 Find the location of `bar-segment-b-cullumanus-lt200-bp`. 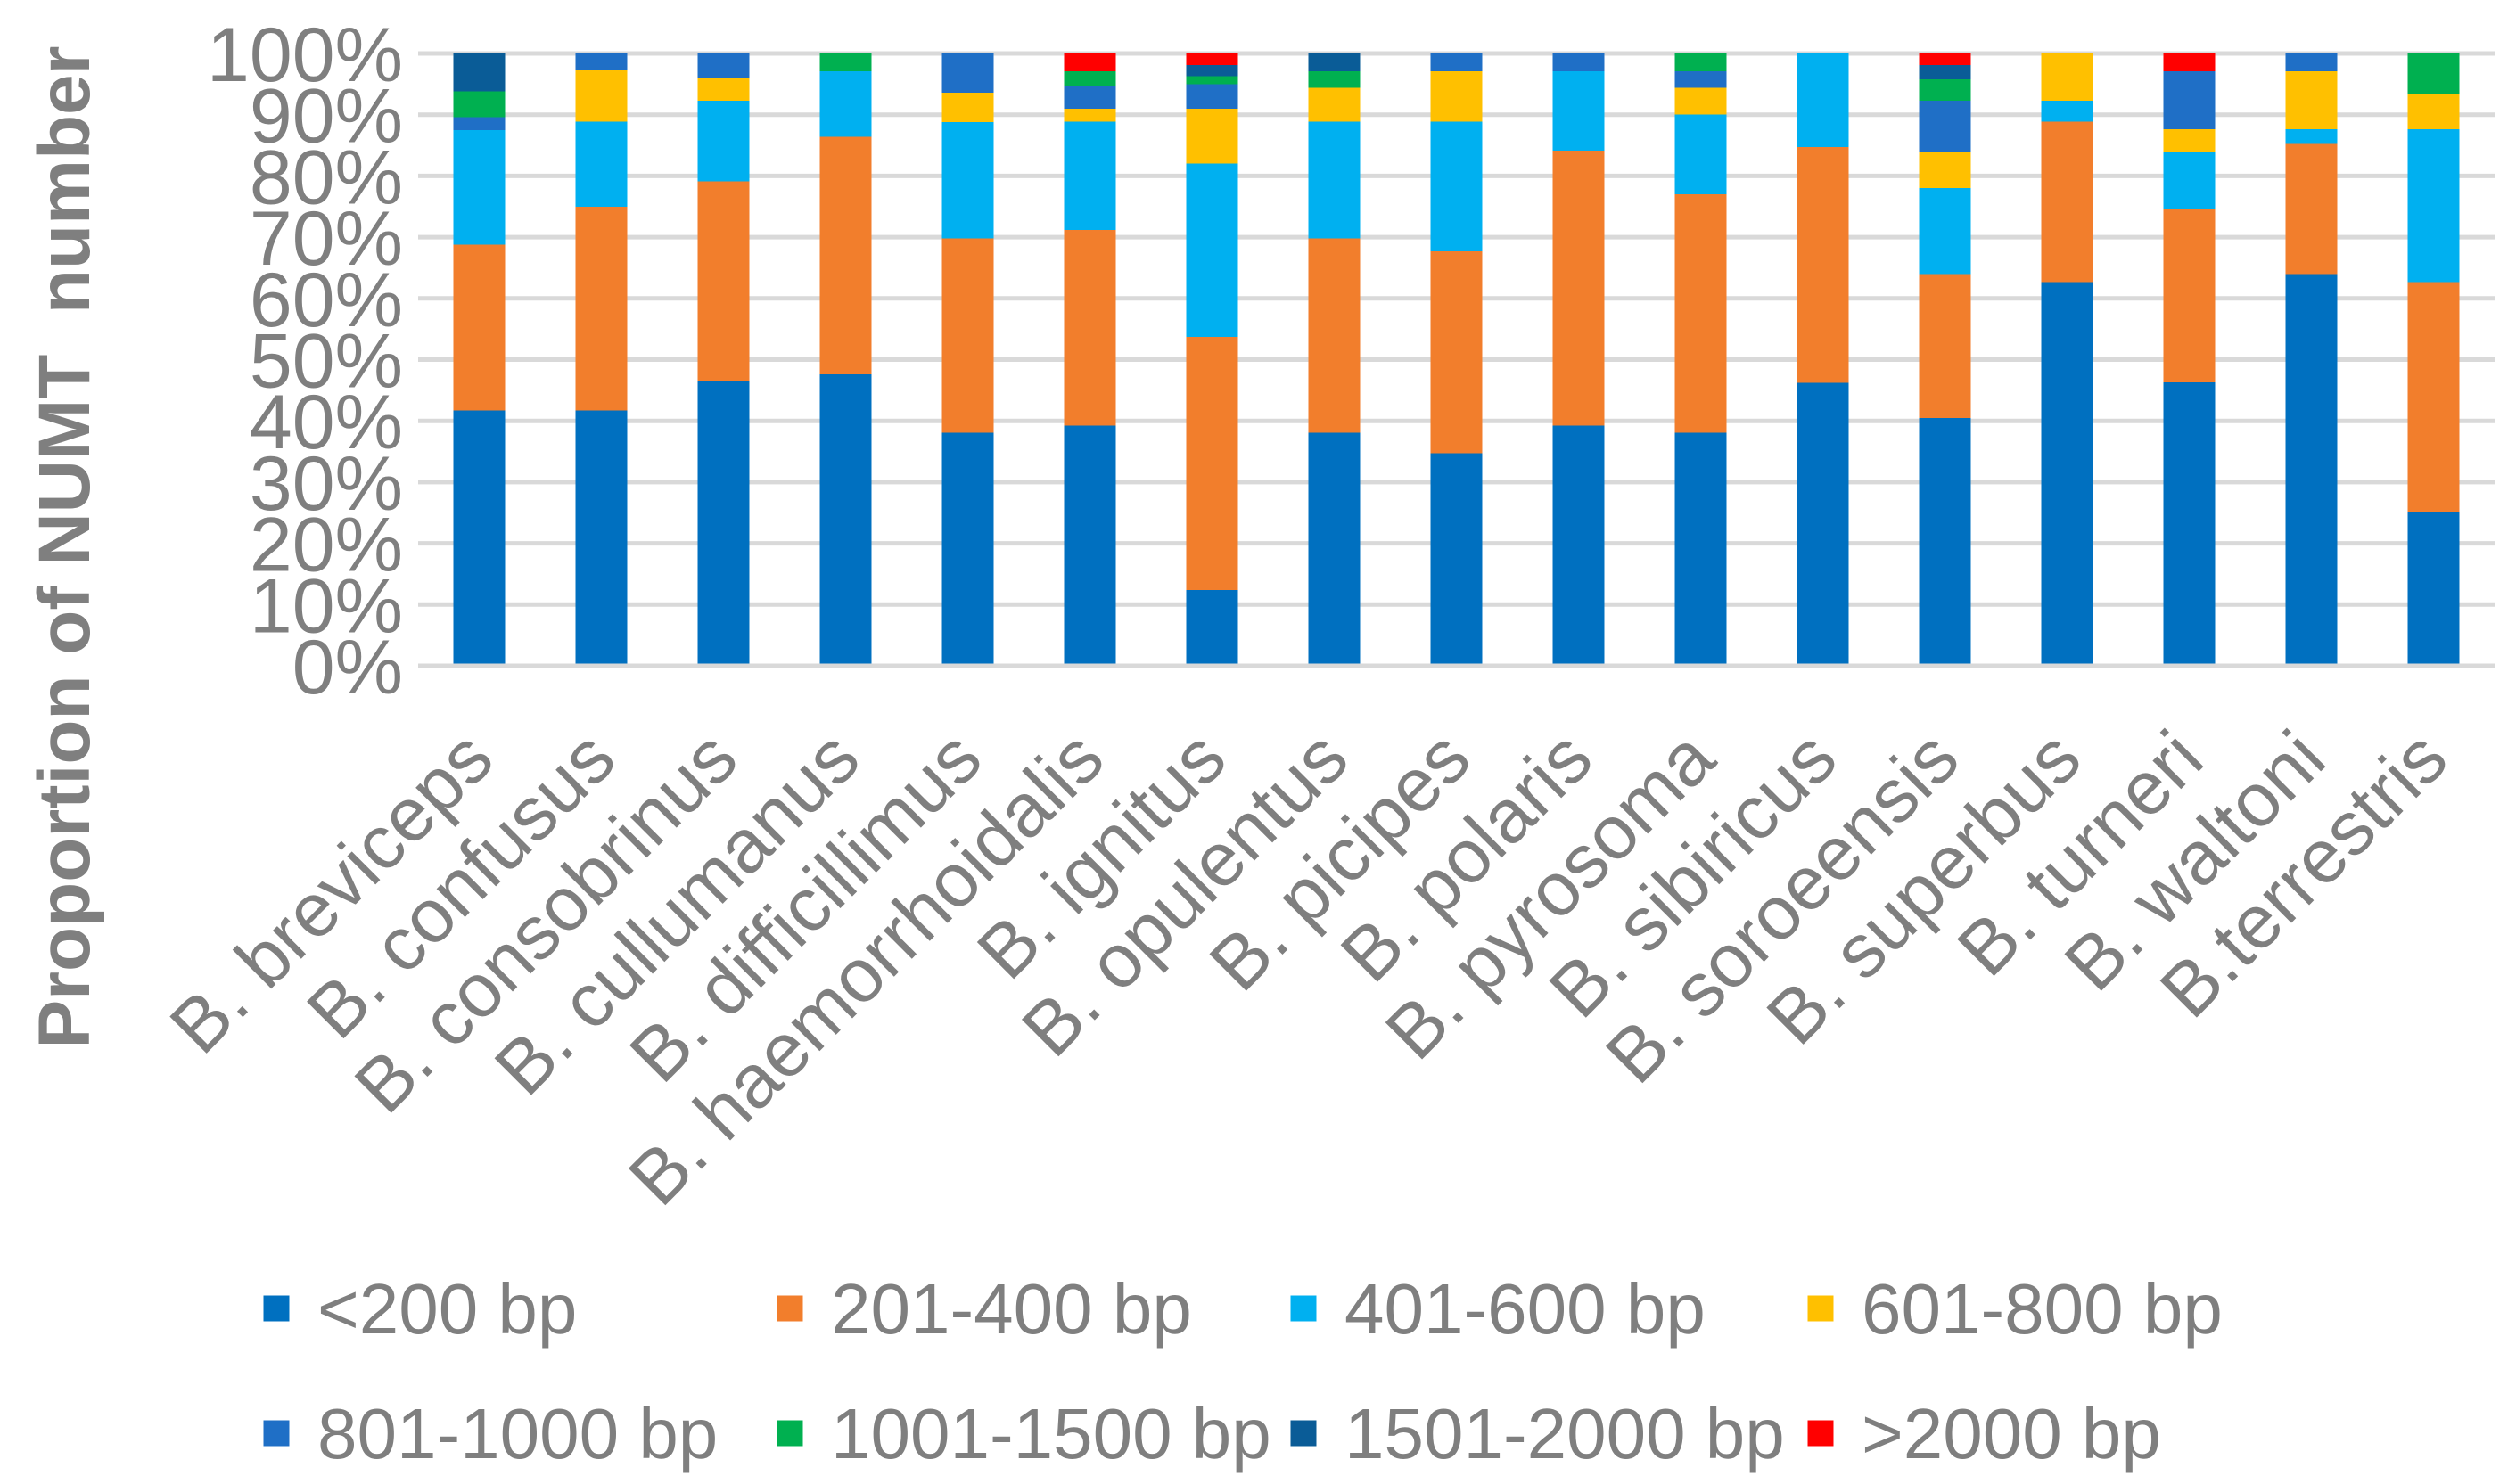

bar-segment-b-cullumanus-lt200-bp is located at coordinates (845, 519).